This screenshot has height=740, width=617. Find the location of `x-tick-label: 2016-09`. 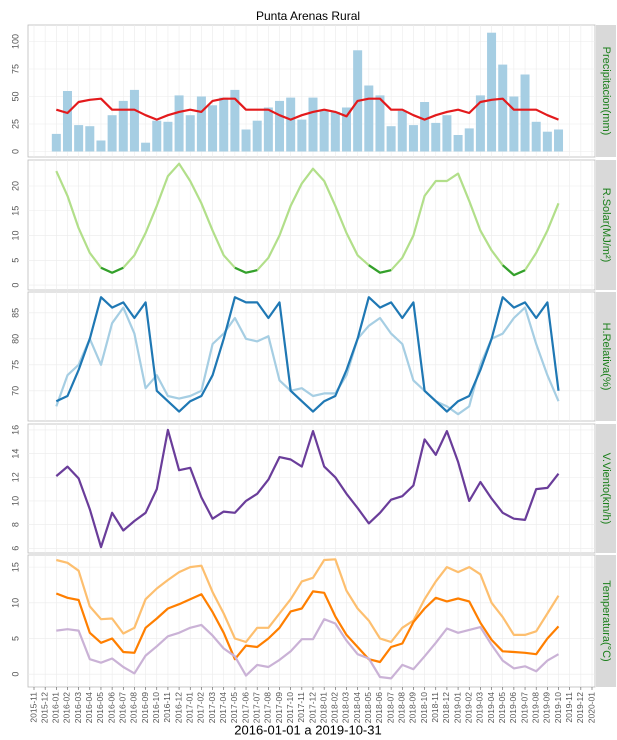

x-tick-label: 2016-09 is located at coordinates (145, 707).